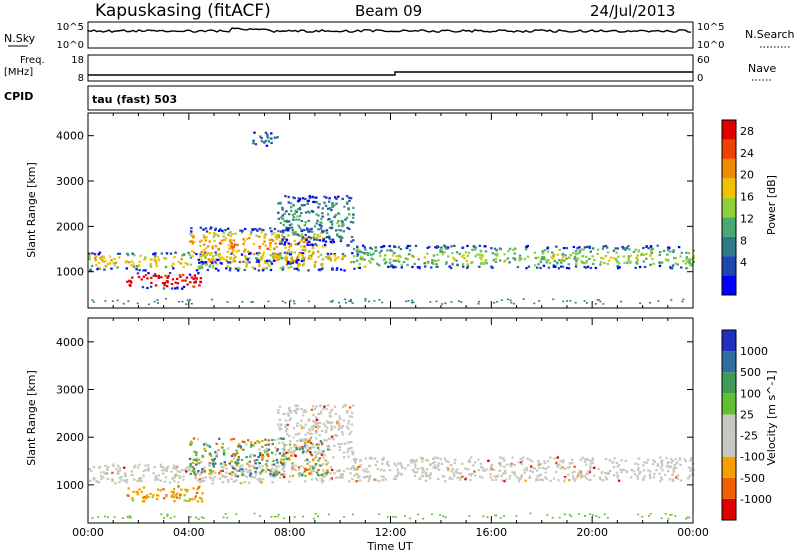 The height and width of the screenshot is (558, 800). What do you see at coordinates (389, 546) in the screenshot?
I see `time-axis-label: Time UT` at bounding box center [389, 546].